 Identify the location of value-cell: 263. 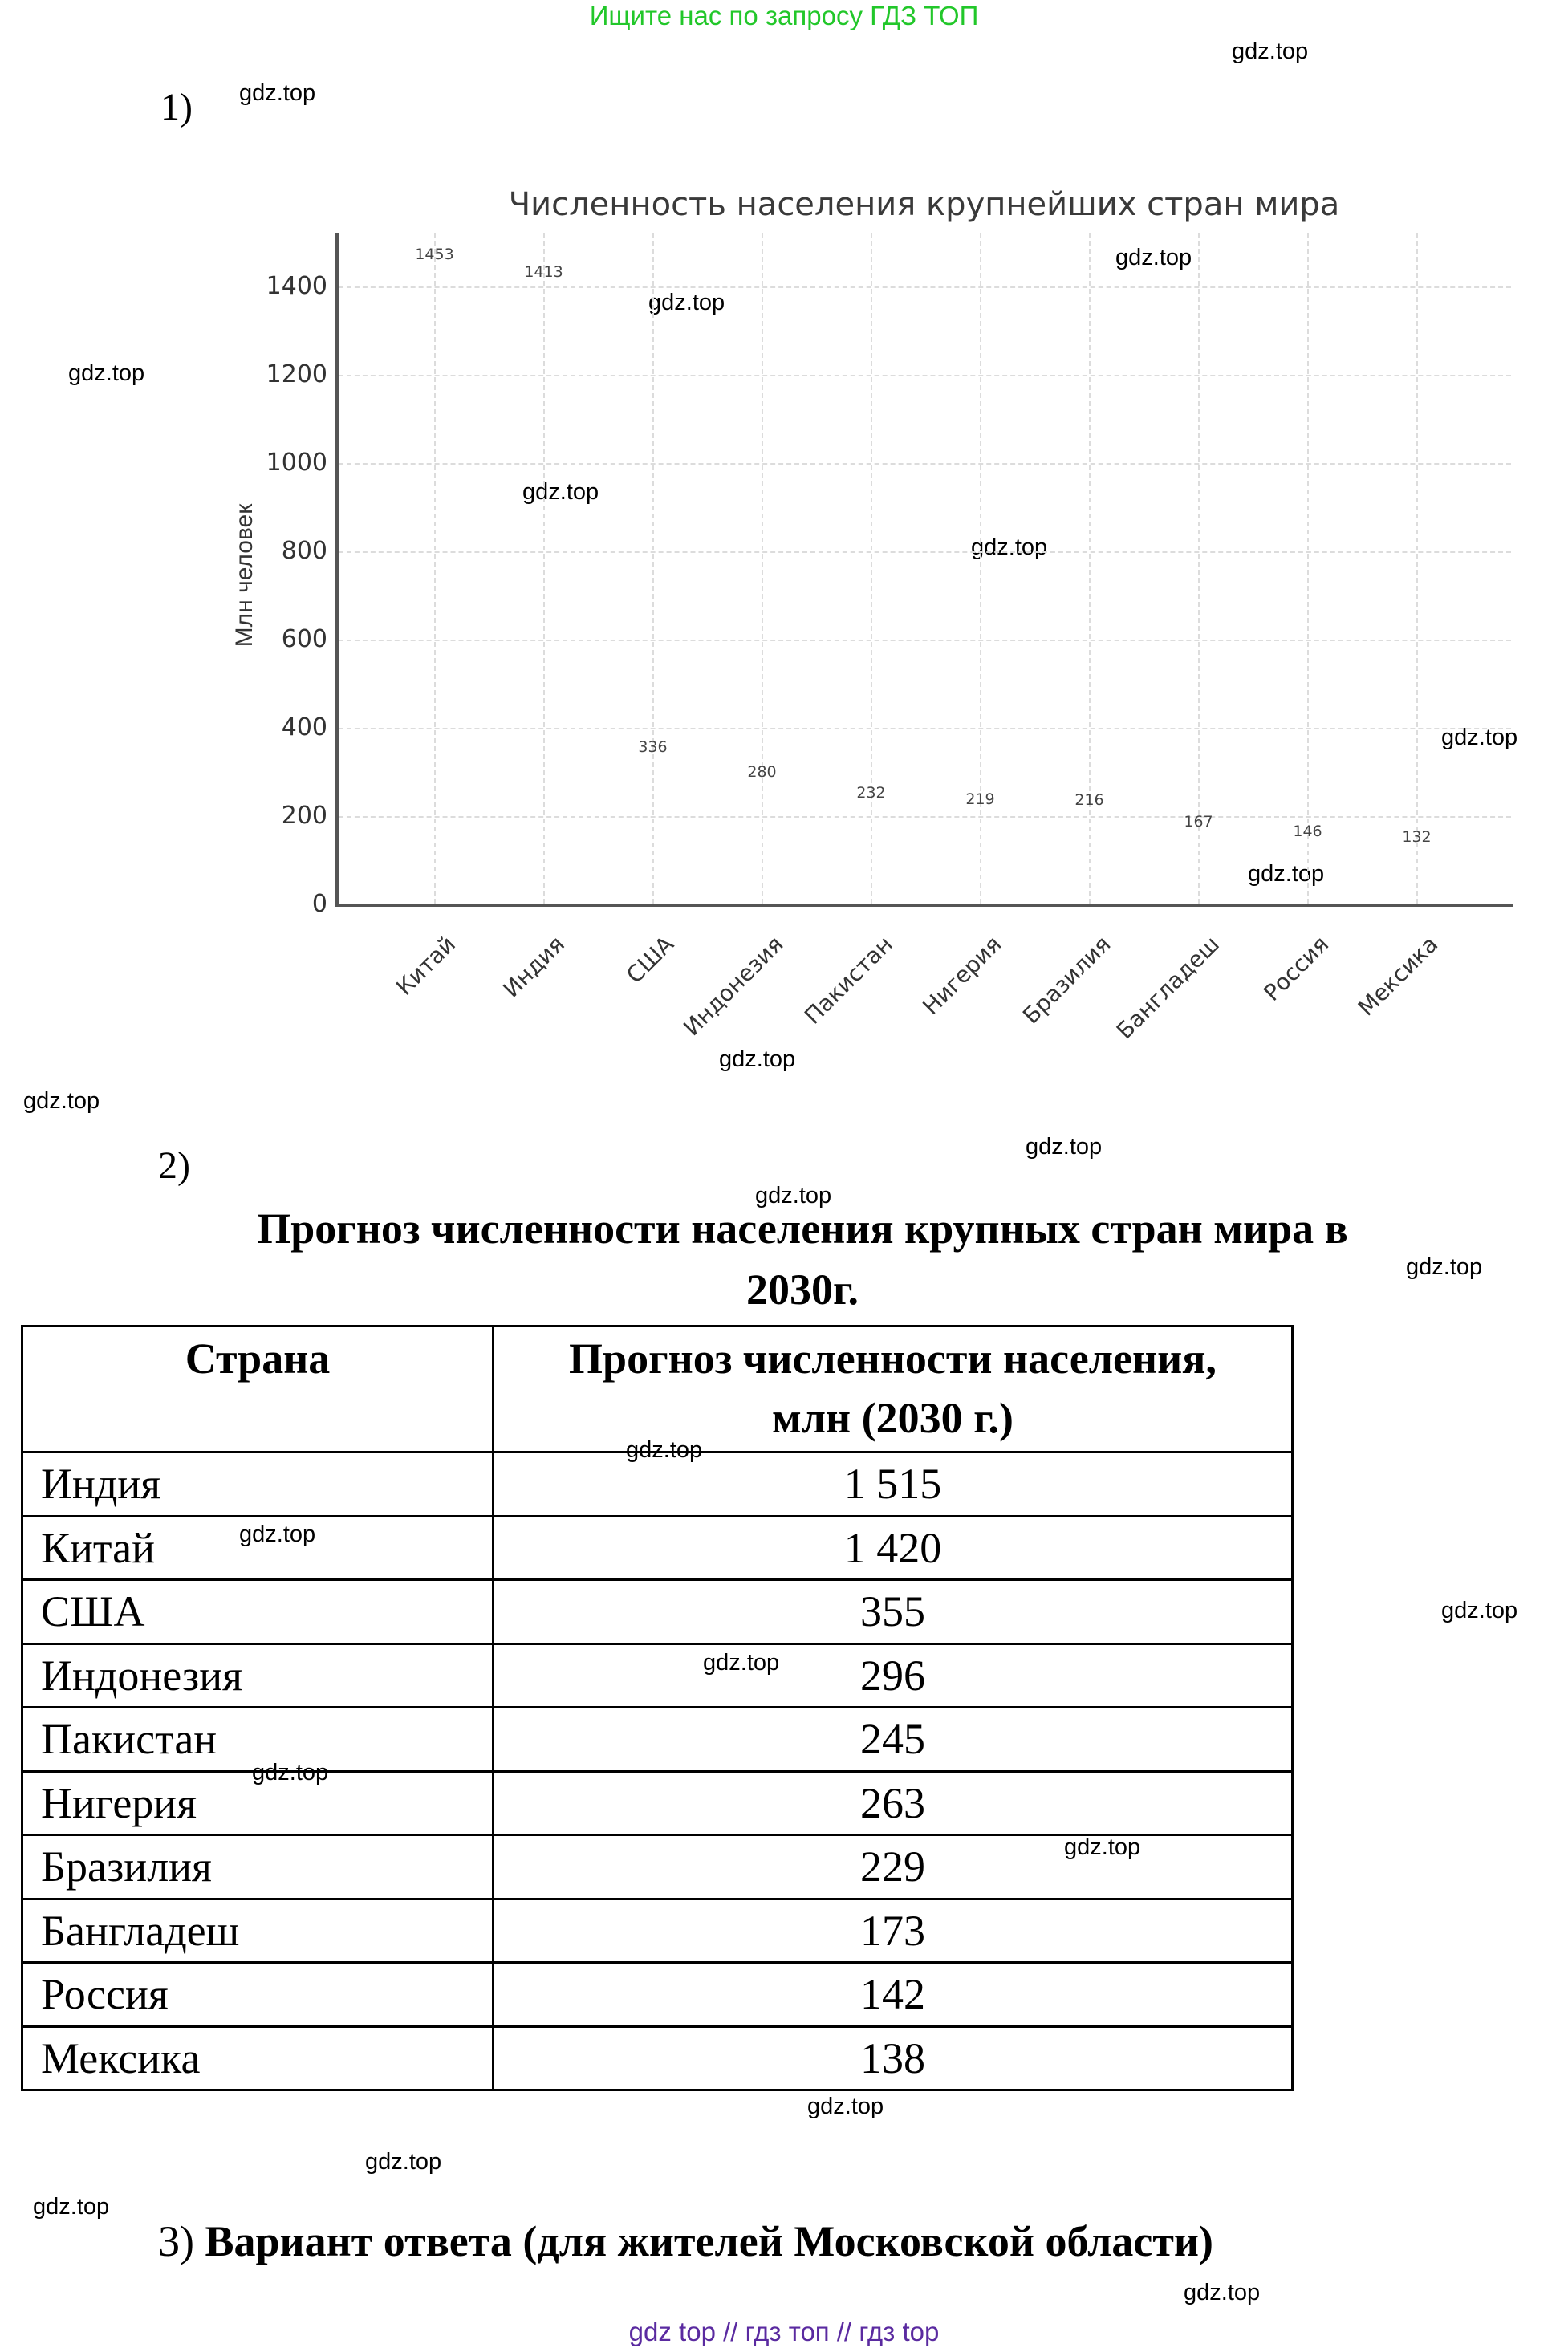
(893, 1802).